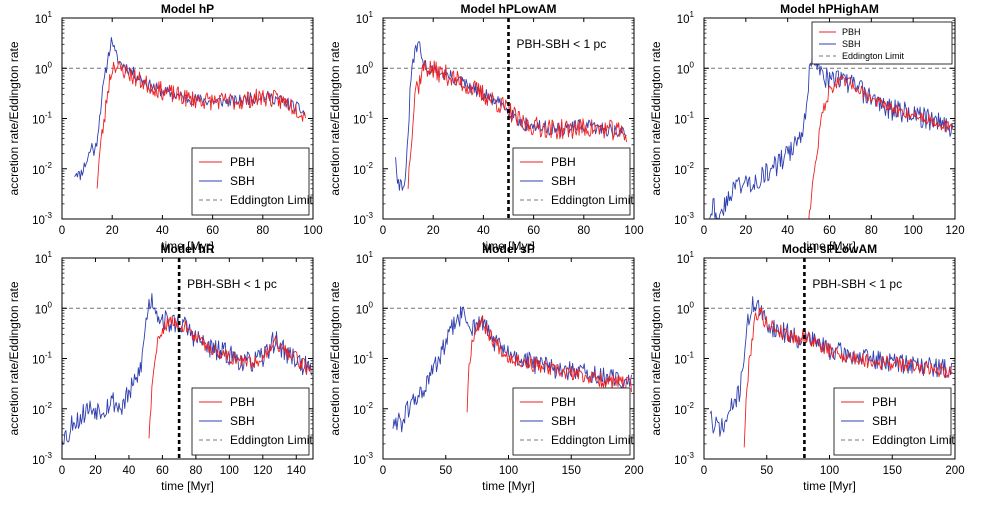 The image size is (981, 511). I want to click on x-tick-label: 140, so click(296, 471).